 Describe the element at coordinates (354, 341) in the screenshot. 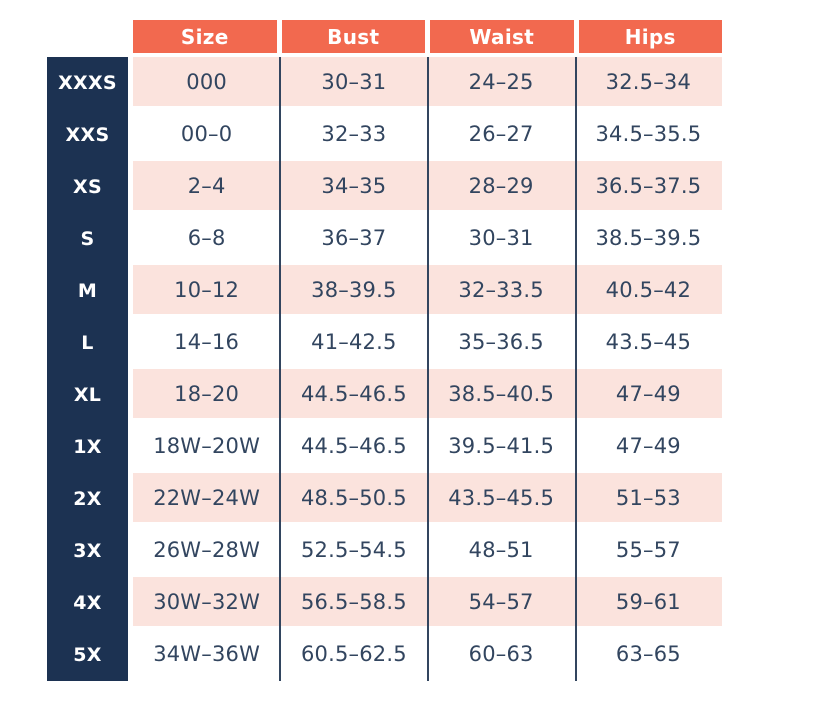

I see `bust-cell: 41–42.5` at that location.